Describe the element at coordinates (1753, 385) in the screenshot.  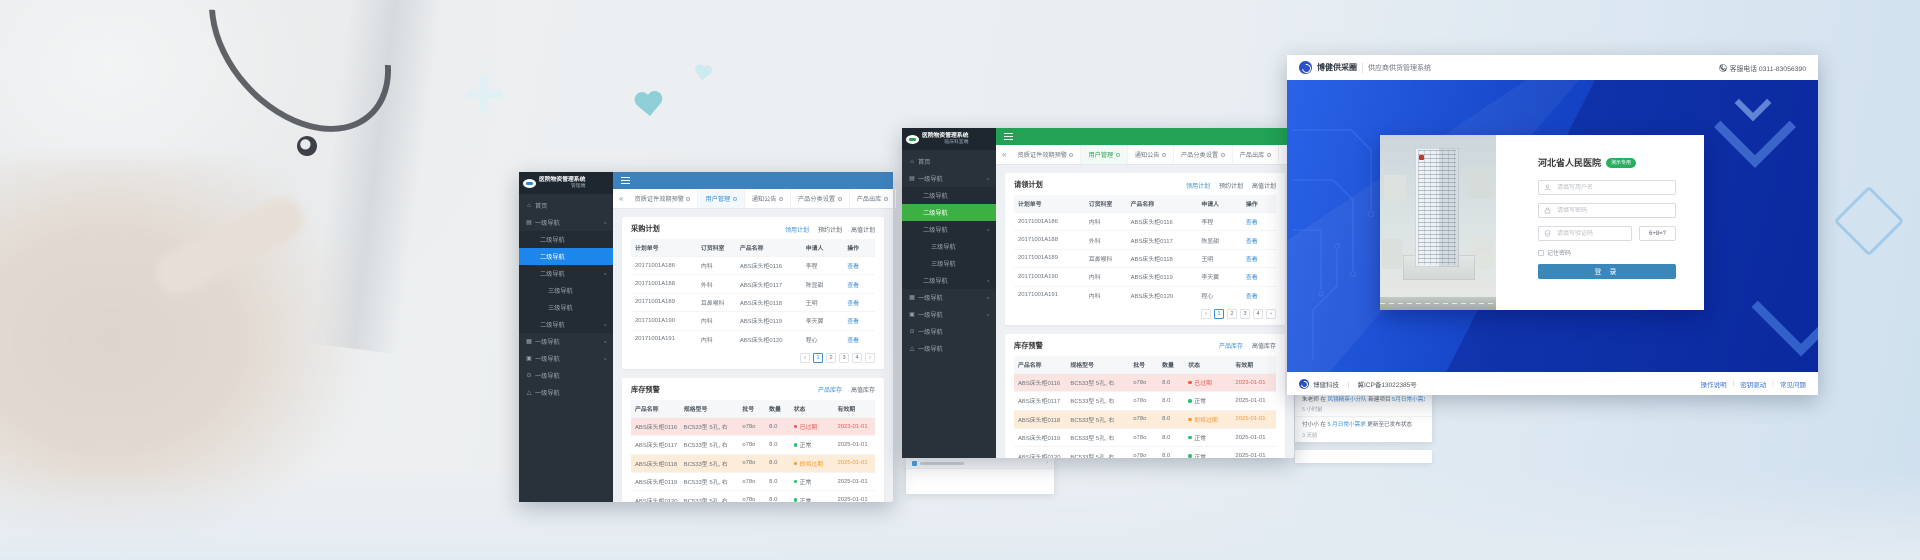
I see `link-key-driver: 密钥驱动` at that location.